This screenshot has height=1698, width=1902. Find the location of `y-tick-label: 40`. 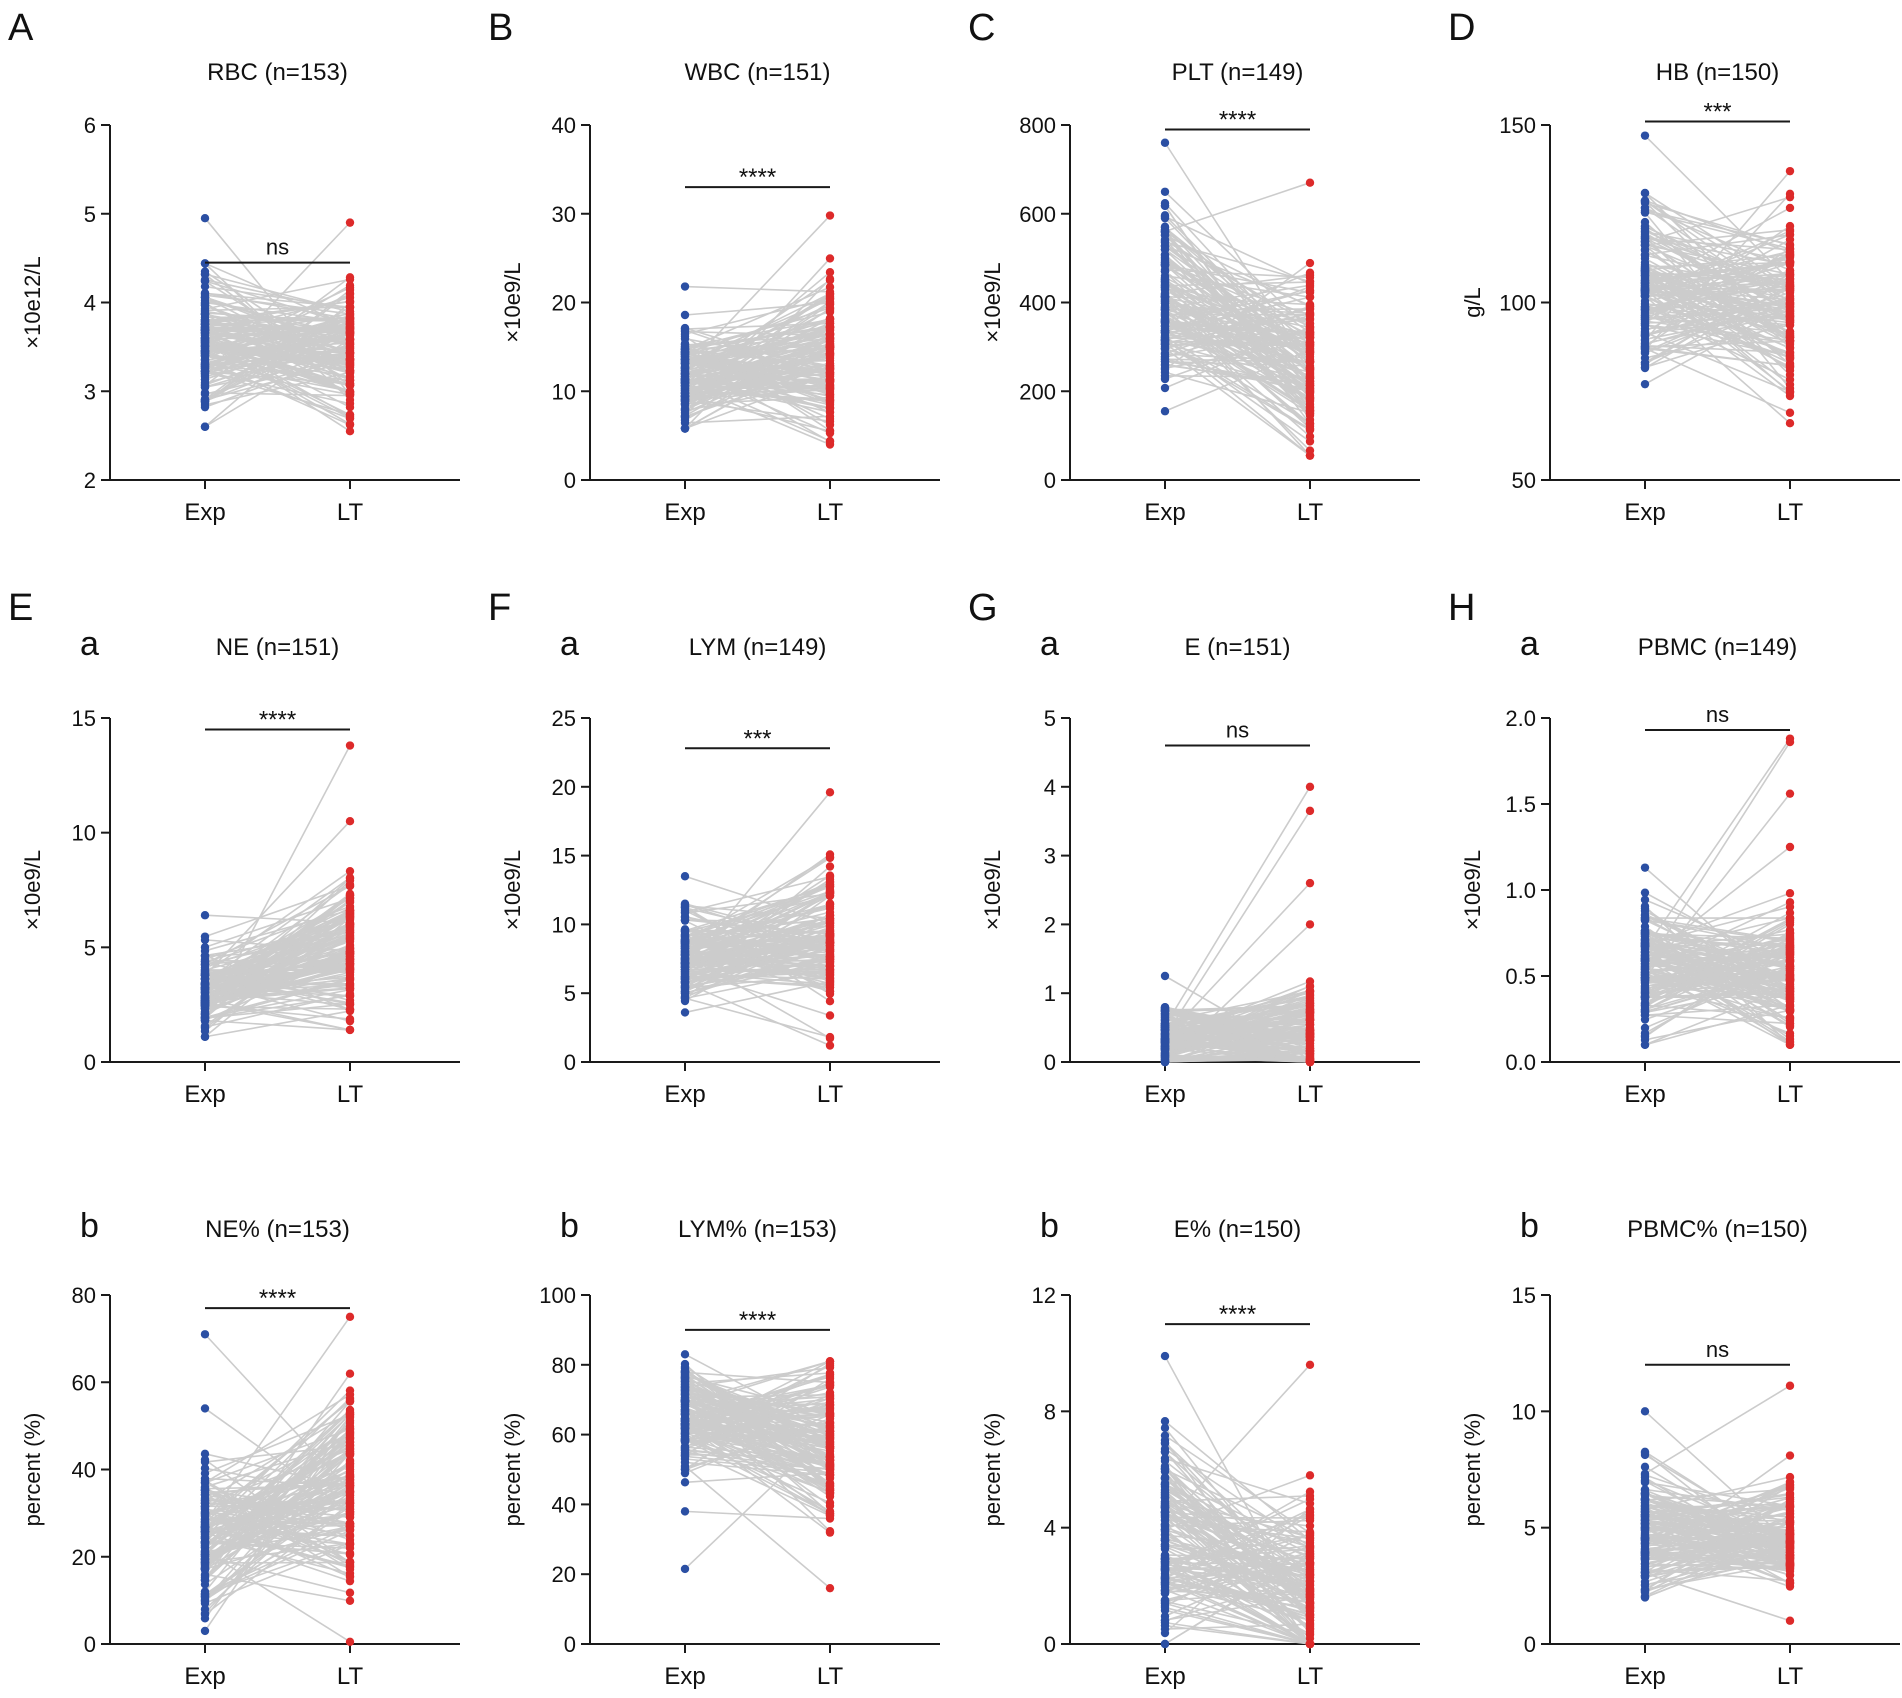

y-tick-label: 40 is located at coordinates (84, 1470).